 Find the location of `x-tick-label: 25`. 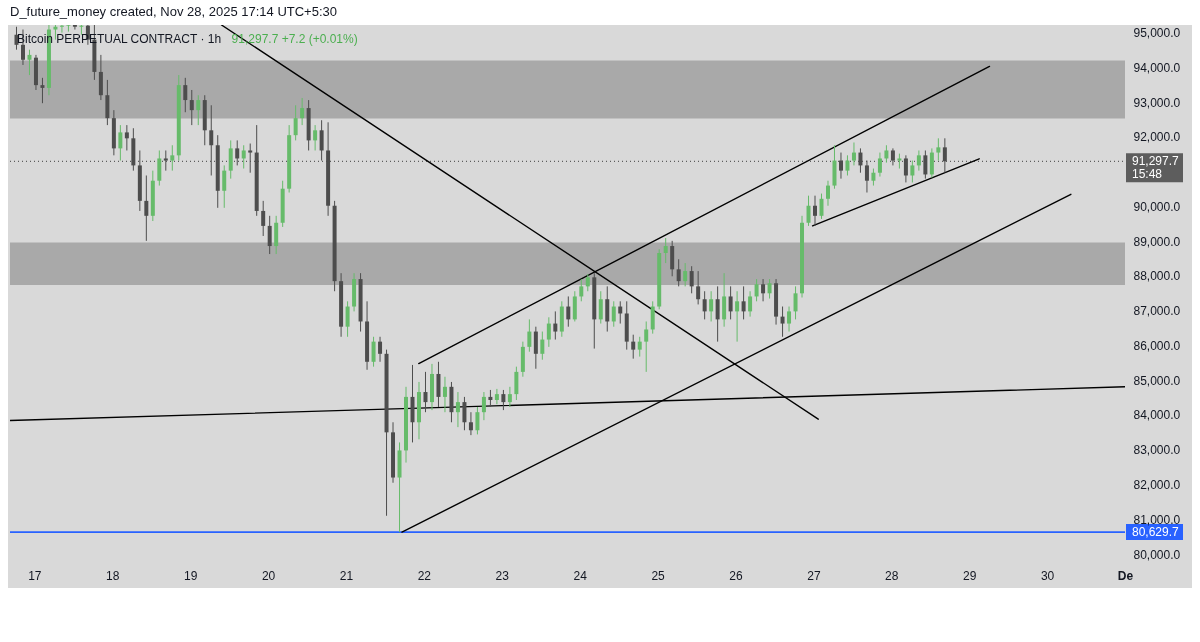

x-tick-label: 25 is located at coordinates (658, 575).